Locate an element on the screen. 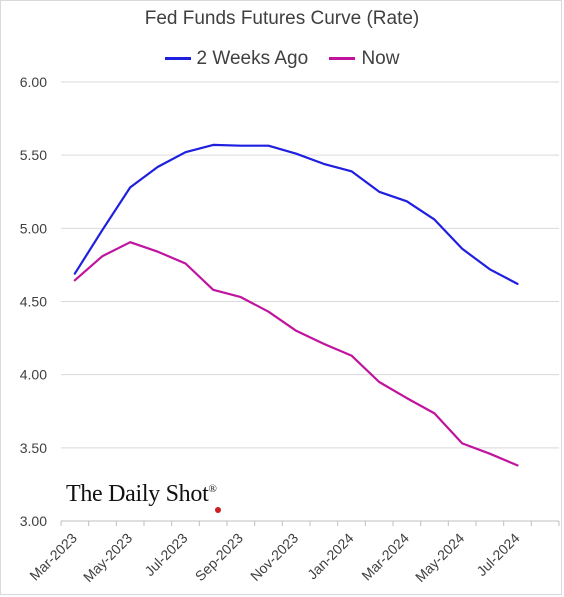 The width and height of the screenshot is (564, 597). legend-item-now: Now is located at coordinates (364, 59).